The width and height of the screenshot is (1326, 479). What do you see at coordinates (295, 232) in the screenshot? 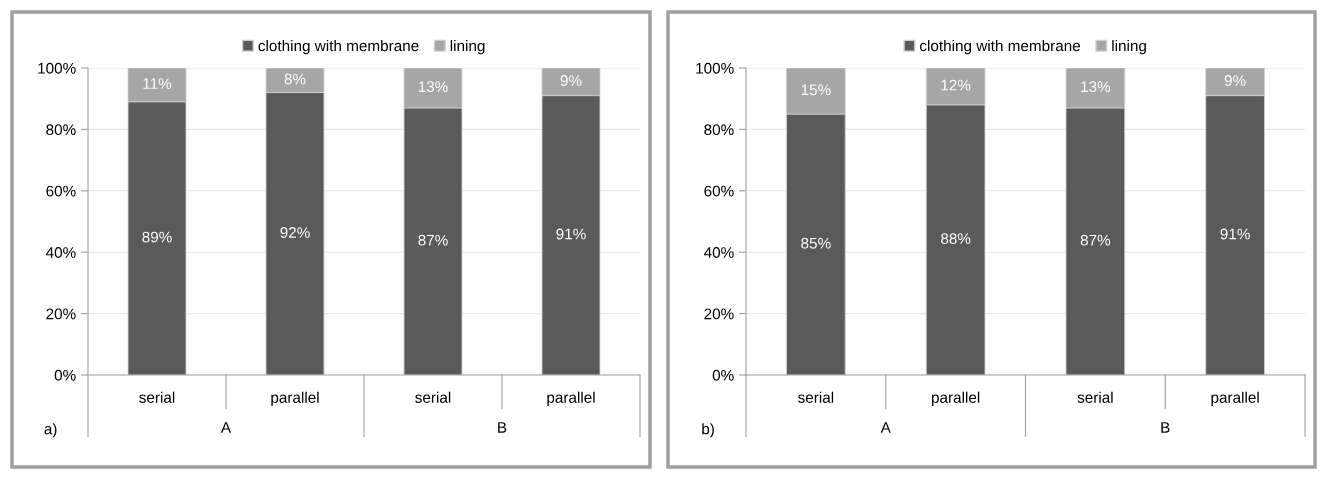
I see `text: 92%` at bounding box center [295, 232].